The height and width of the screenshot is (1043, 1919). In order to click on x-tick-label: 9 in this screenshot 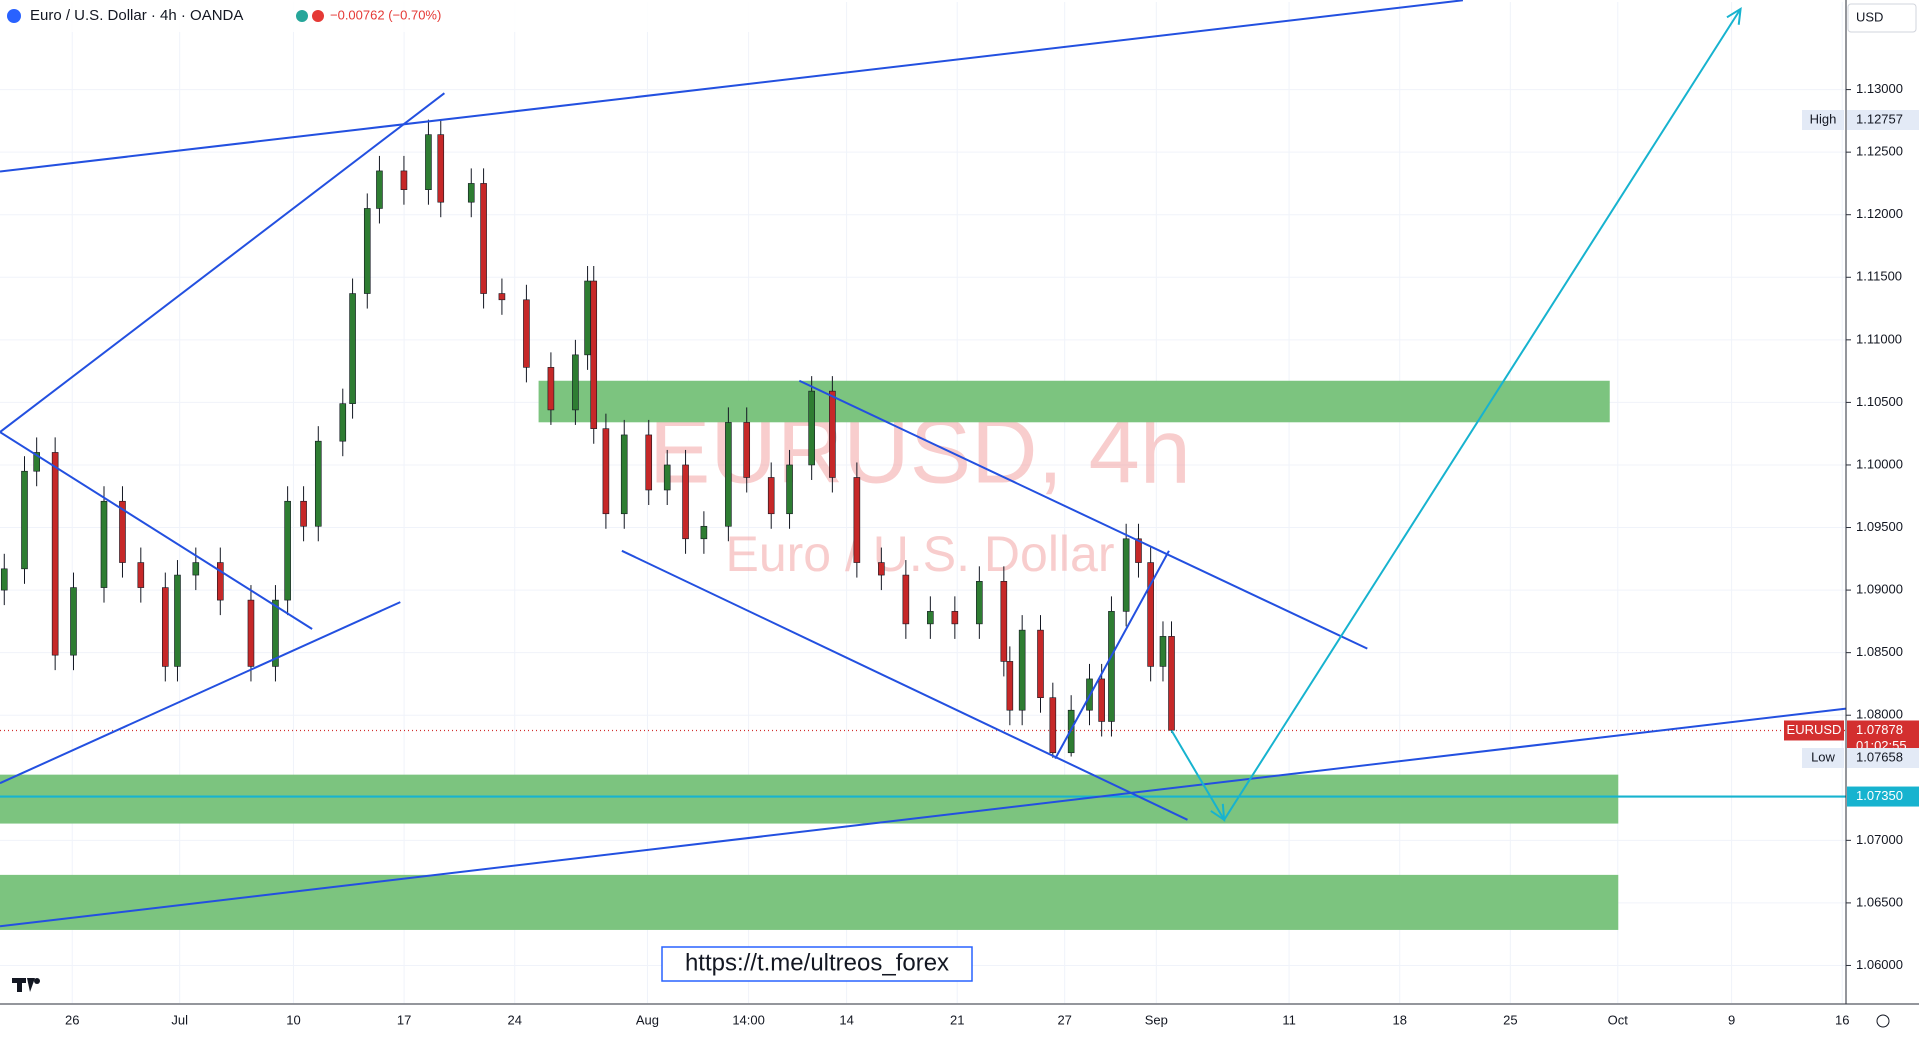, I will do `click(1731, 1019)`.